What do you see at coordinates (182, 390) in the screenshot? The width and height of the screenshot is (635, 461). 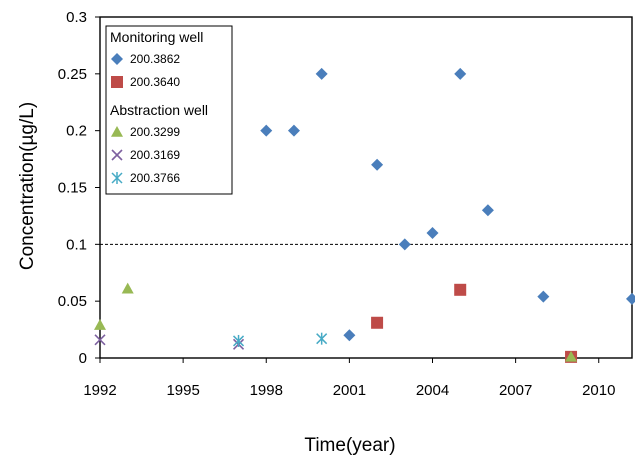 I see `x-tick-label: 1995` at bounding box center [182, 390].